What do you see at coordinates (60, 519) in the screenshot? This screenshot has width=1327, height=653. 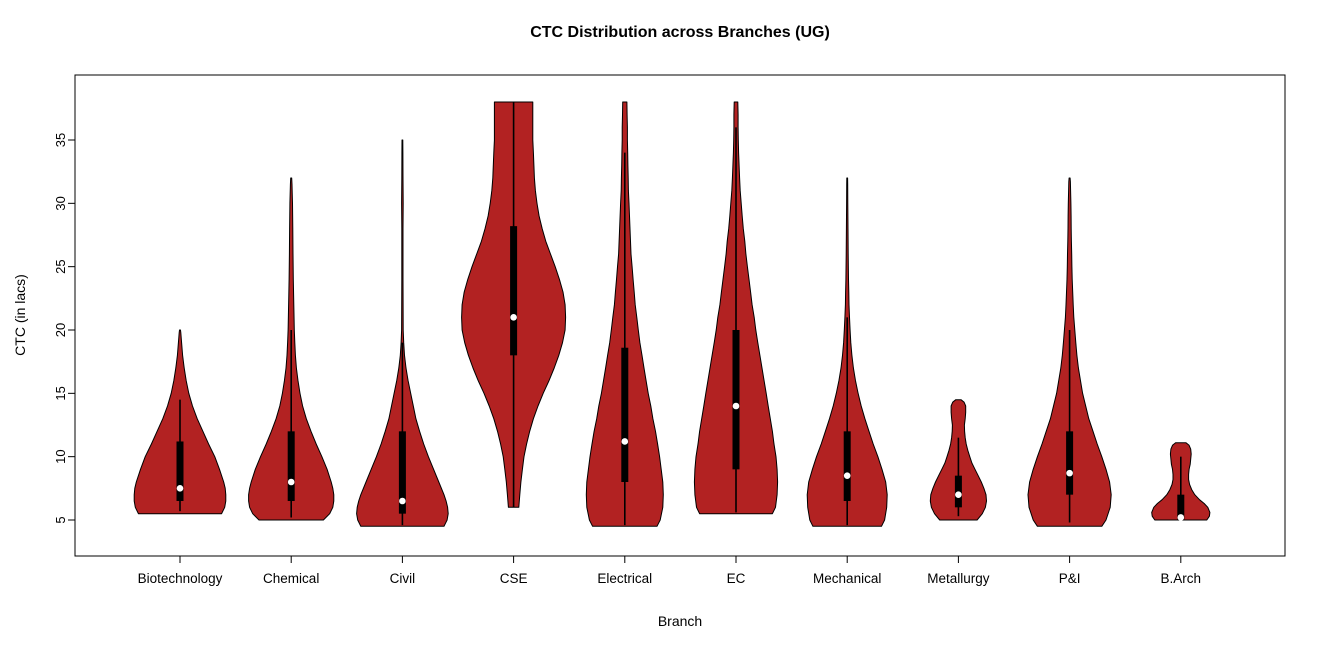 I see `y-tick-label: 5` at bounding box center [60, 519].